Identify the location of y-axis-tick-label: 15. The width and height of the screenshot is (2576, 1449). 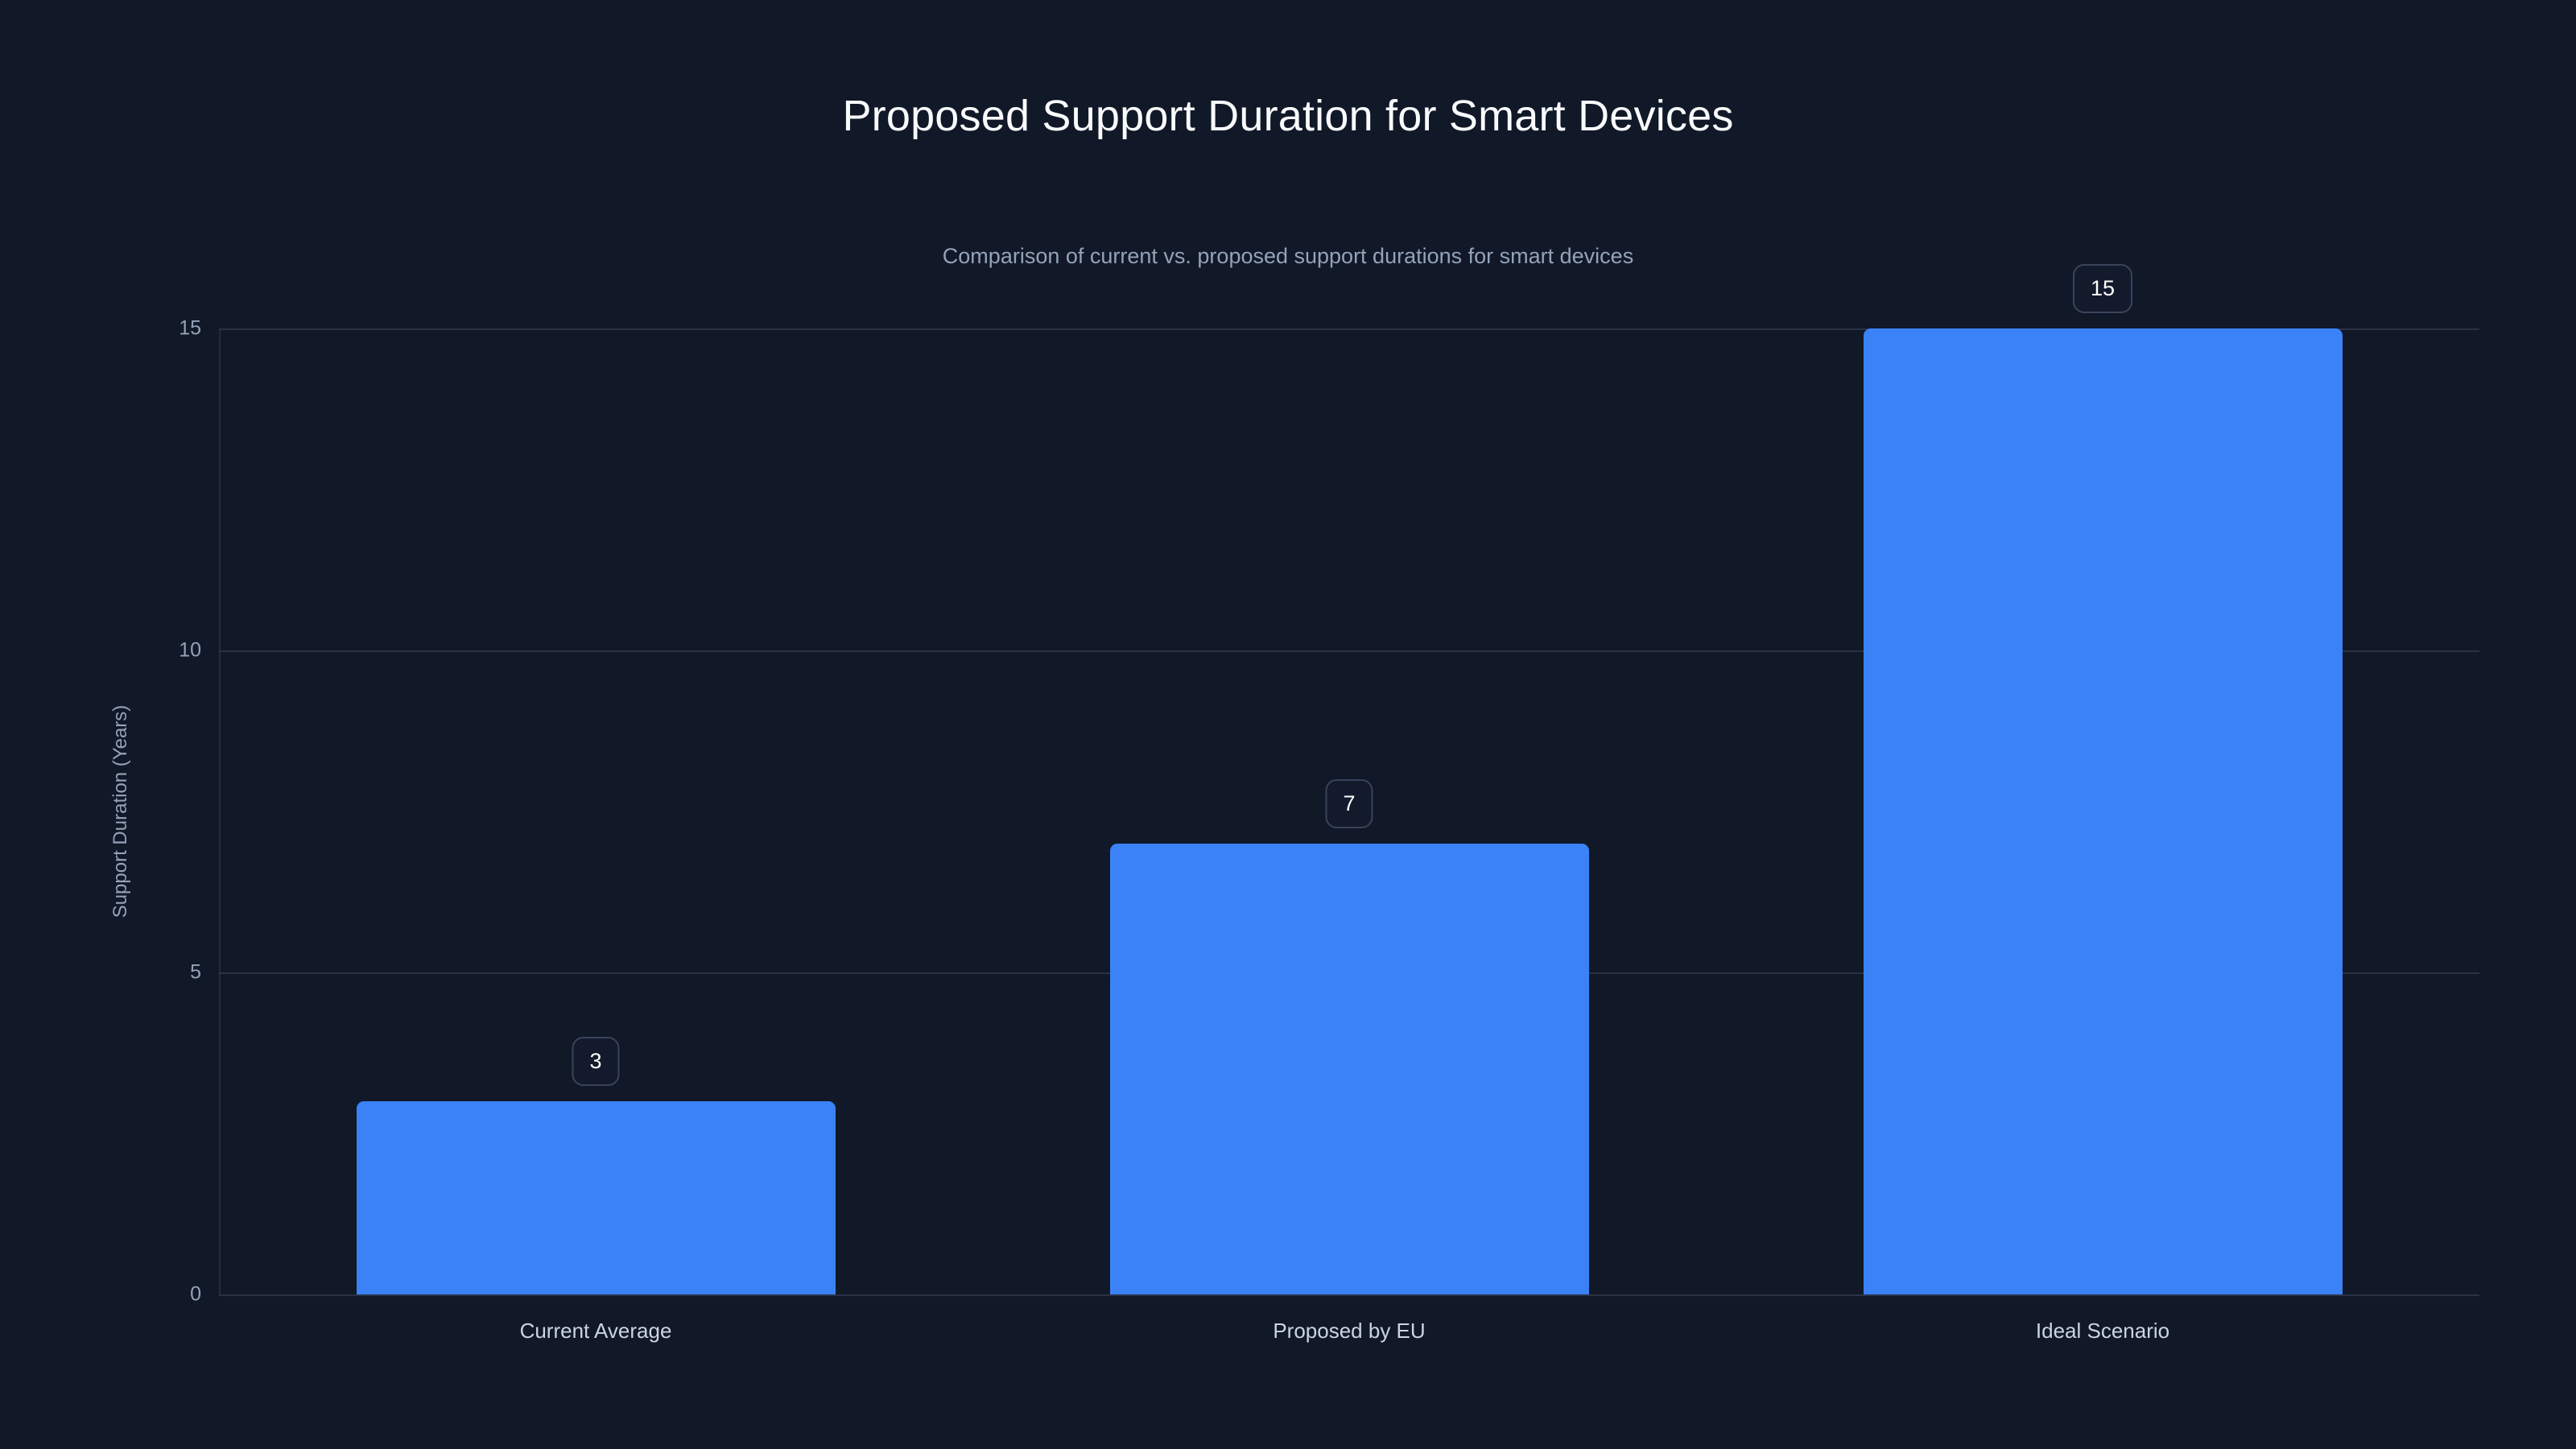
(190, 328).